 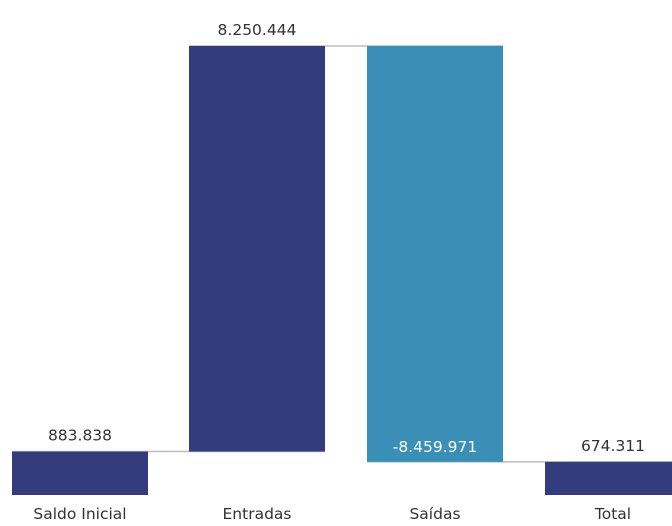 What do you see at coordinates (257, 514) in the screenshot?
I see `category-label-entradas: Entradas` at bounding box center [257, 514].